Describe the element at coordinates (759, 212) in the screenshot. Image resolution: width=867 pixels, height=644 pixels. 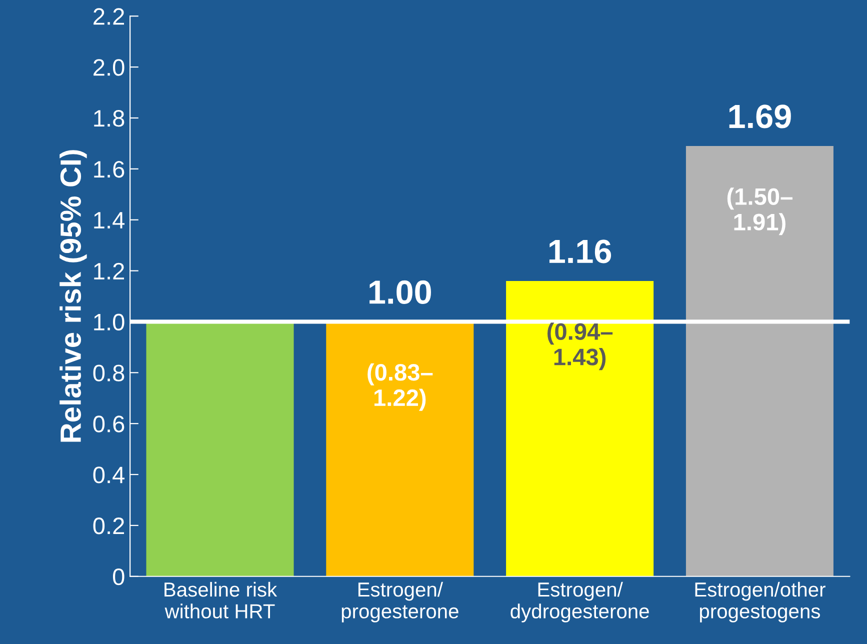
I see `annotation: (1.50– 1.91)` at that location.